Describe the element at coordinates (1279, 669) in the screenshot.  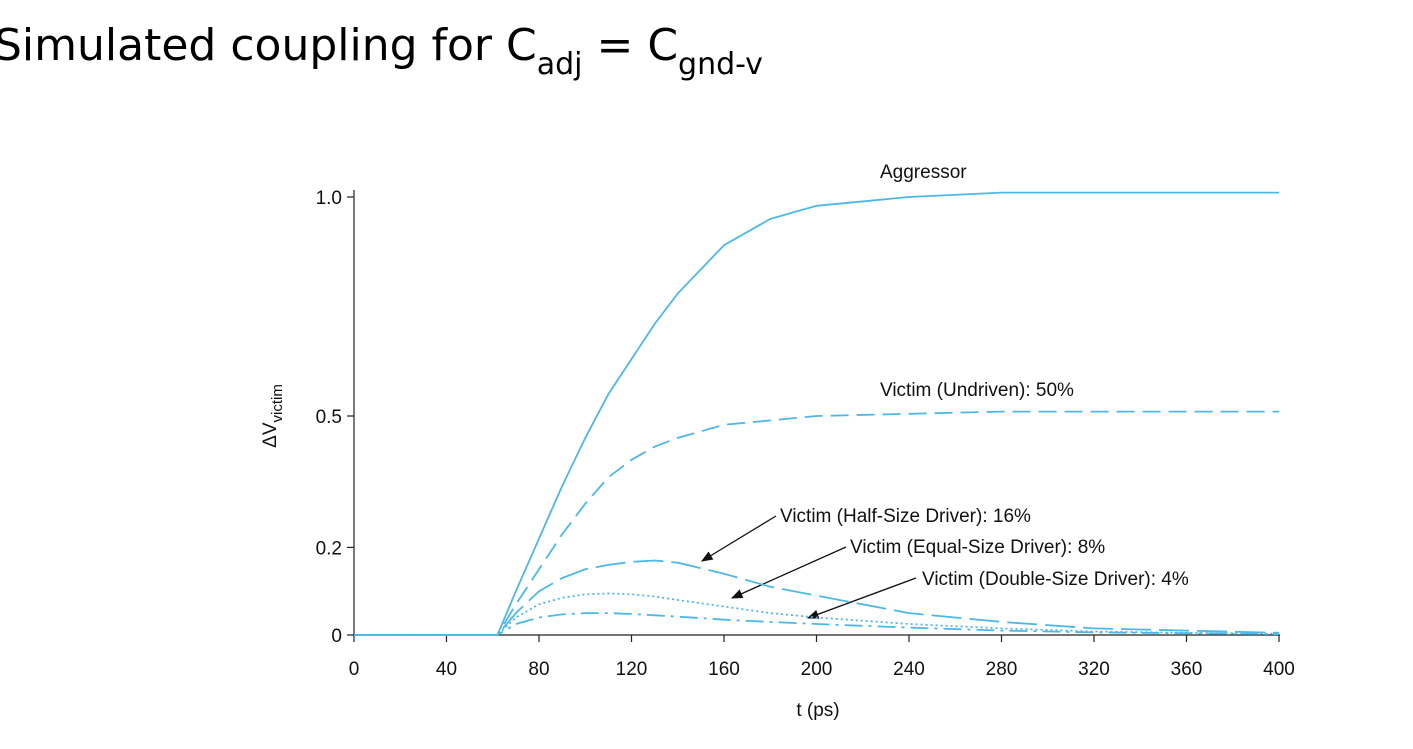
I see `x-tick-label: 400` at that location.